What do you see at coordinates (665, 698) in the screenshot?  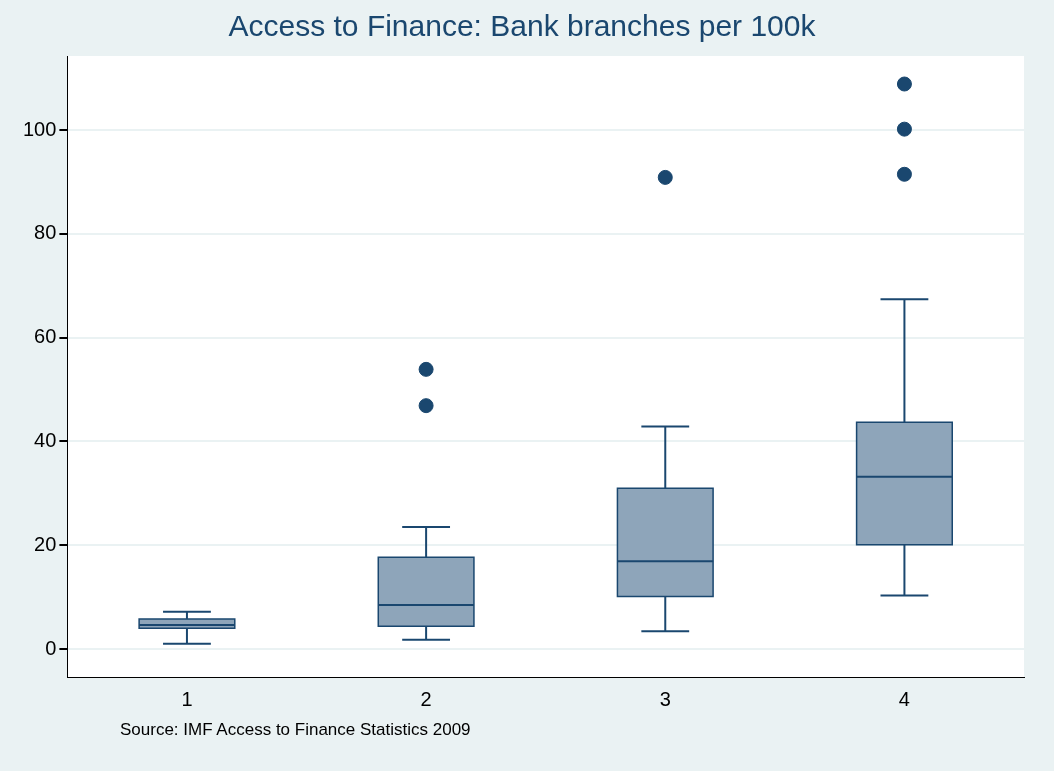 I see `x-tick-label: 3` at bounding box center [665, 698].